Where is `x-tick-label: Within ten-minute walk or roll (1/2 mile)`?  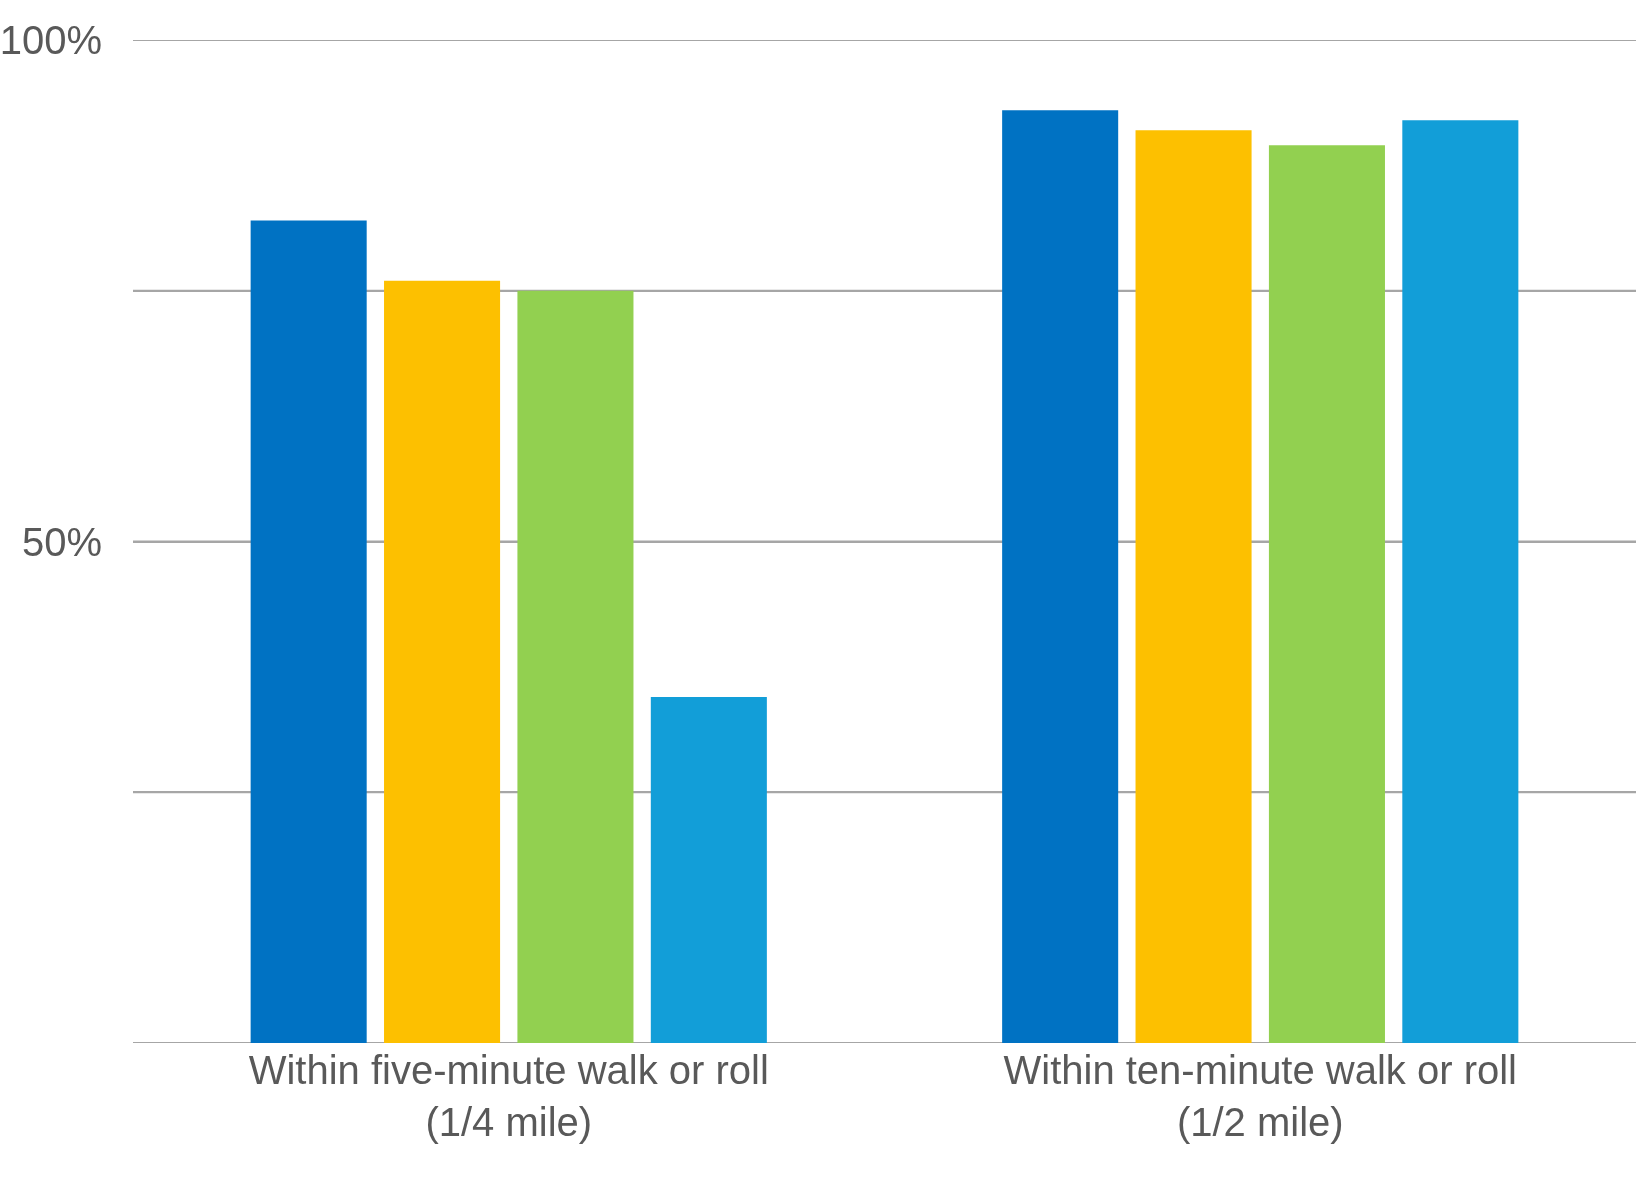 x-tick-label: Within ten-minute walk or roll (1/2 mile) is located at coordinates (1260, 1096).